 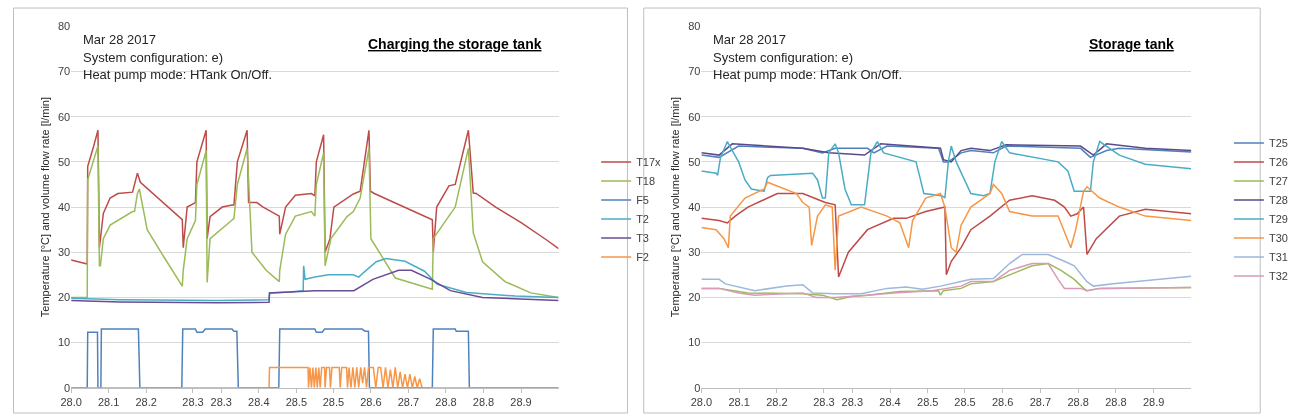 I want to click on legend-label: F2, so click(x=642, y=257).